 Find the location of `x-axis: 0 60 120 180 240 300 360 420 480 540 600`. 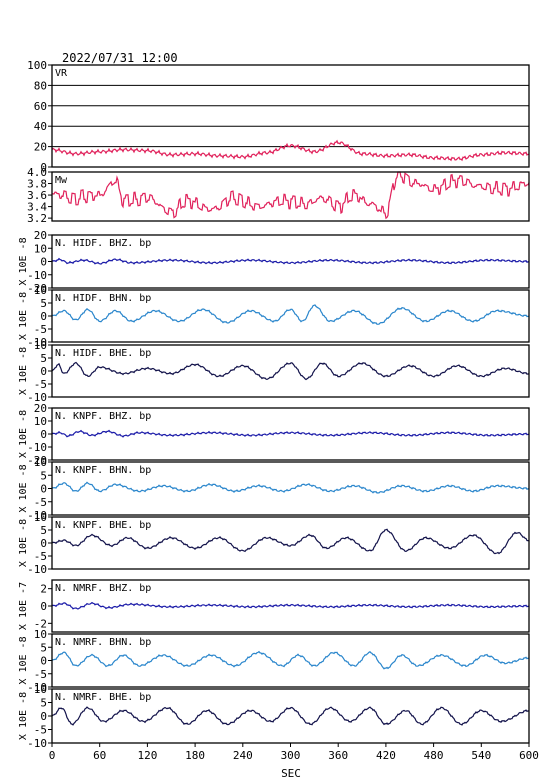

x-axis: 0 60 120 180 240 300 360 420 480 540 600 is located at coordinates (294, 752).